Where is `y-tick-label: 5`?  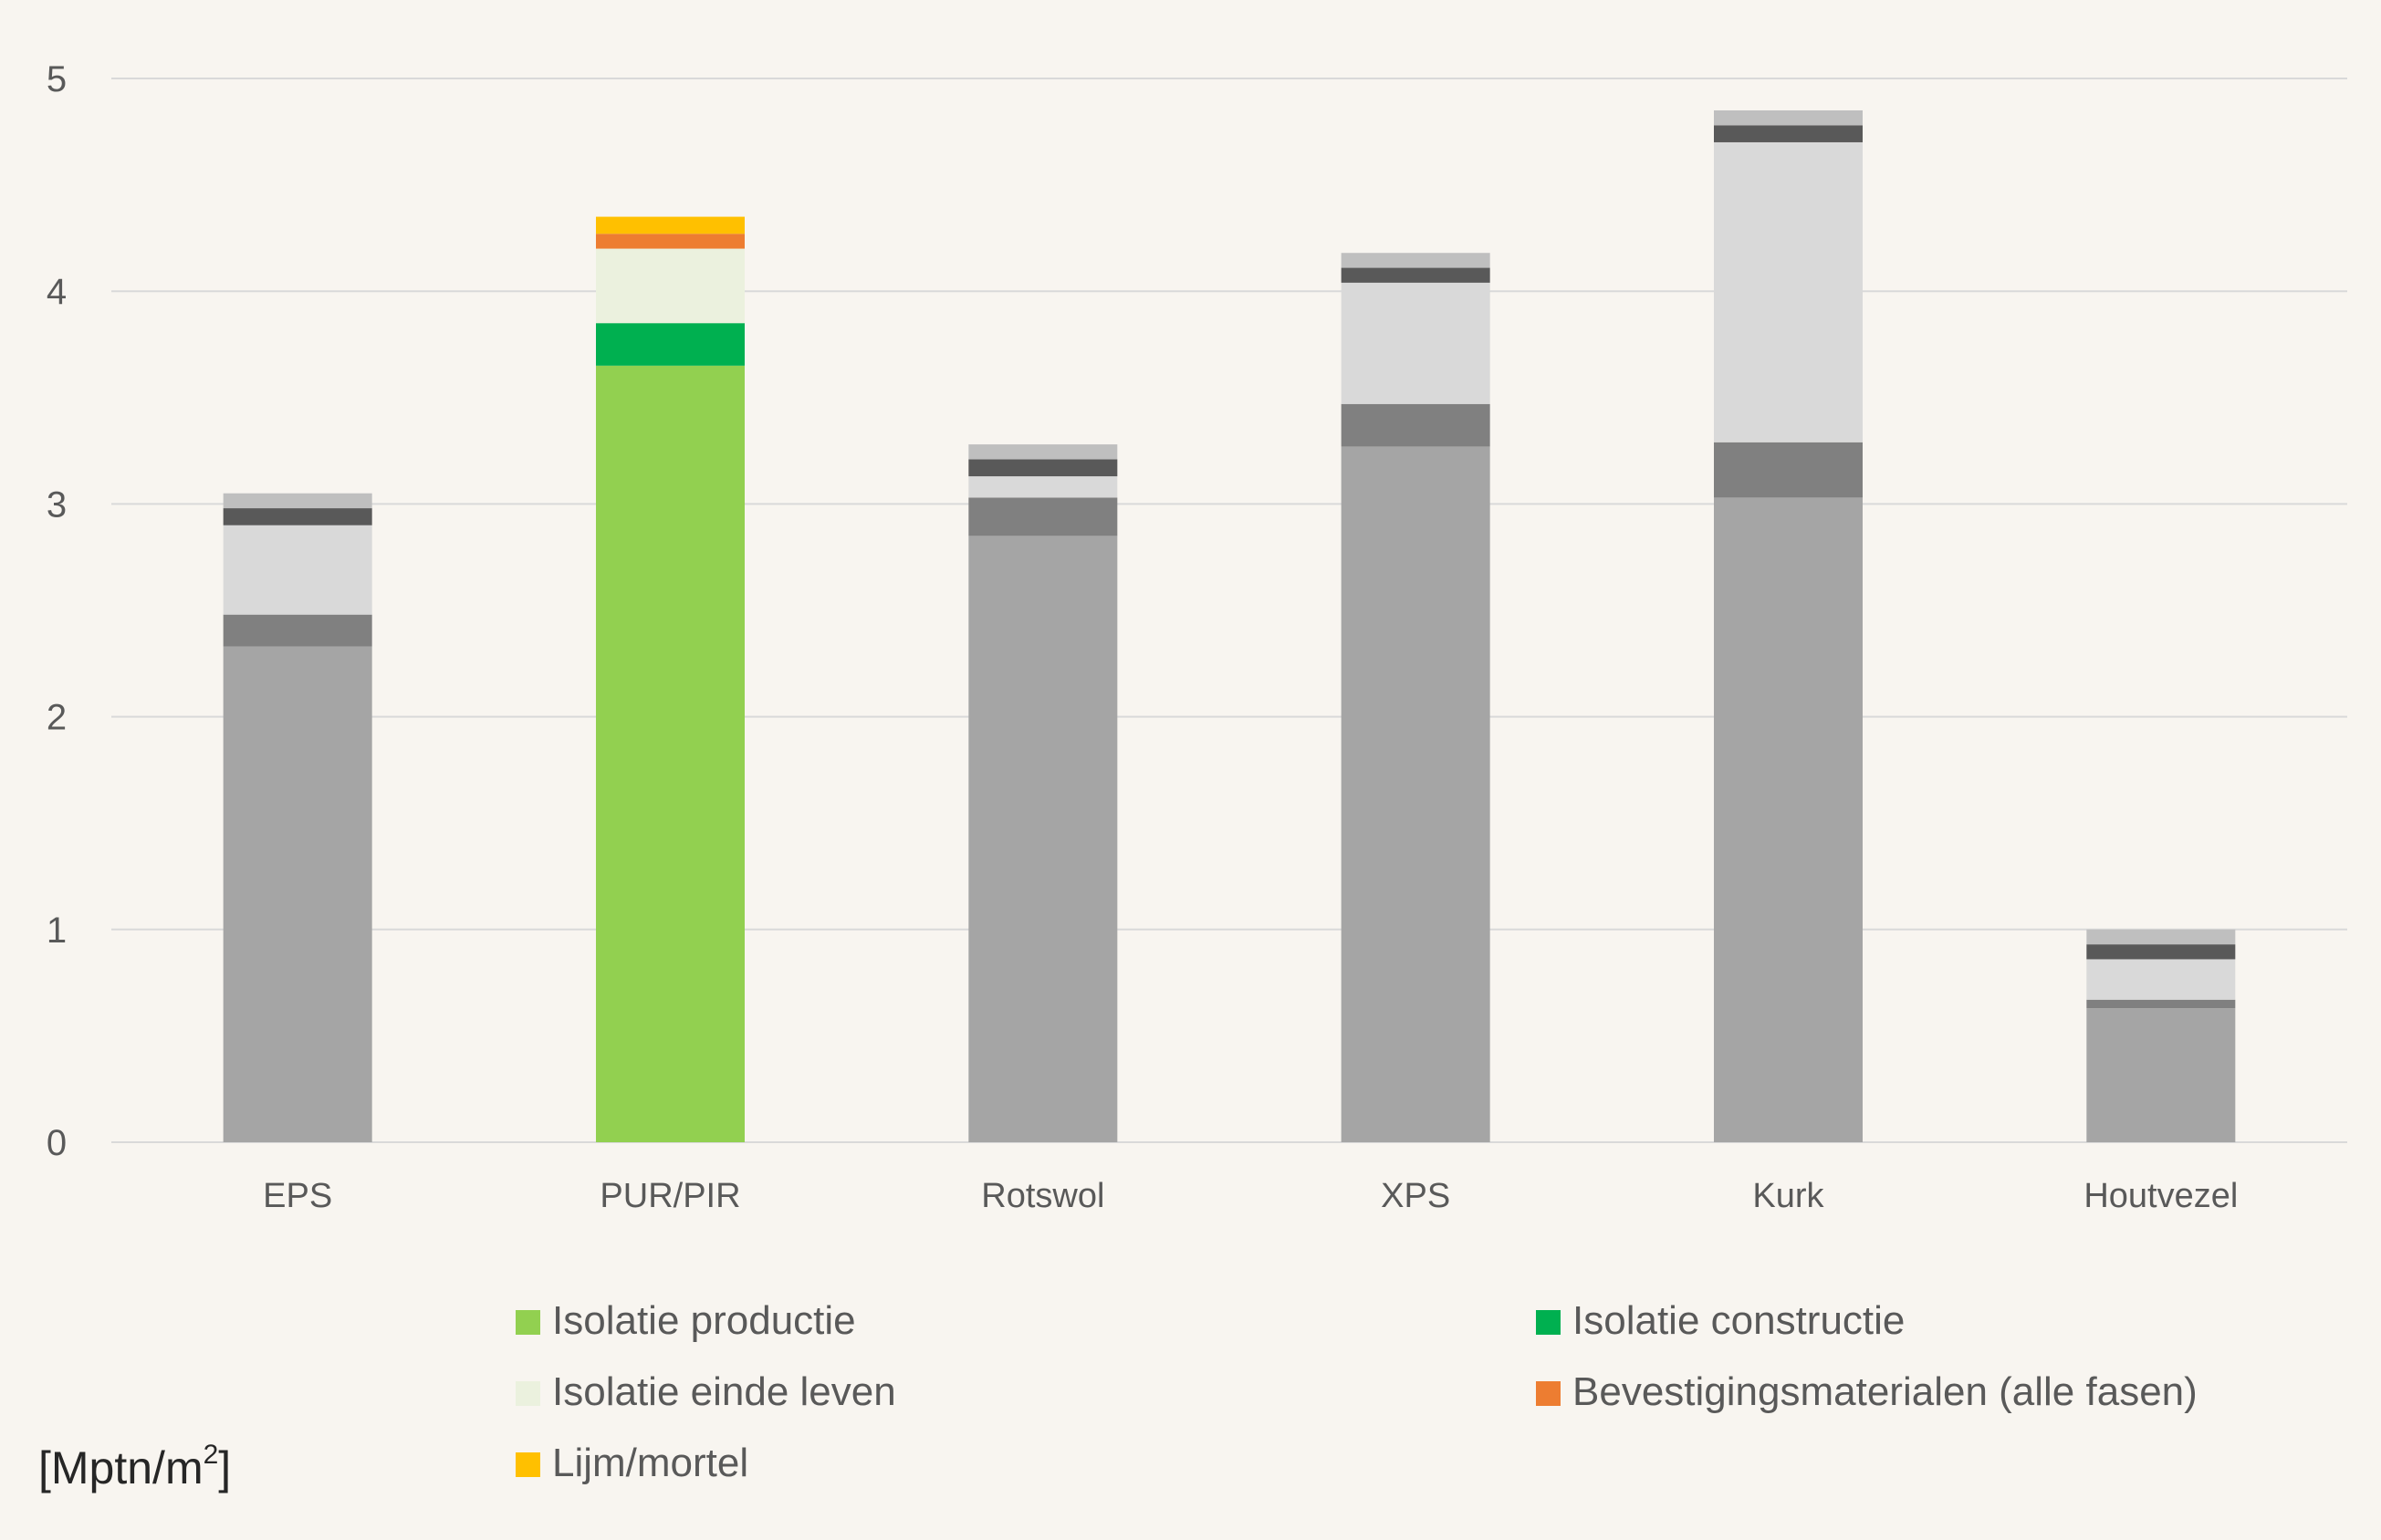
y-tick-label: 5 is located at coordinates (57, 79).